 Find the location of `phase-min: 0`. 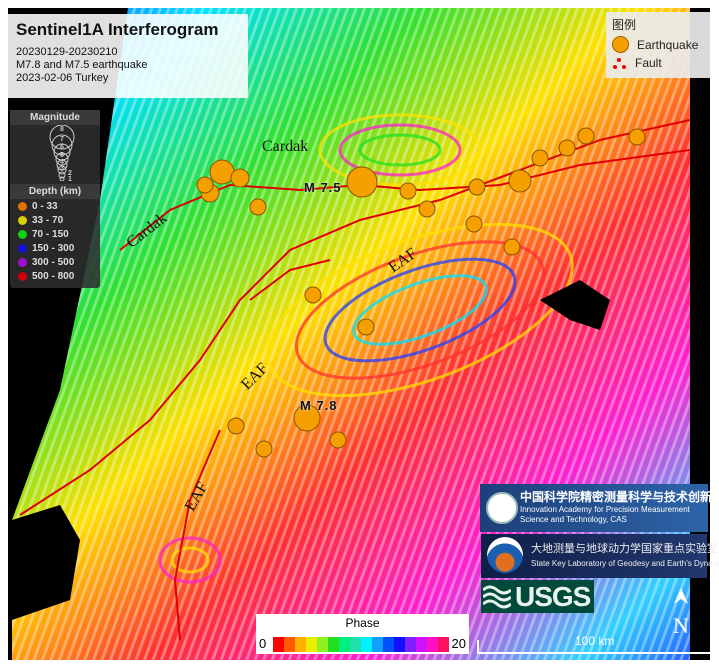

phase-min: 0 is located at coordinates (263, 643).